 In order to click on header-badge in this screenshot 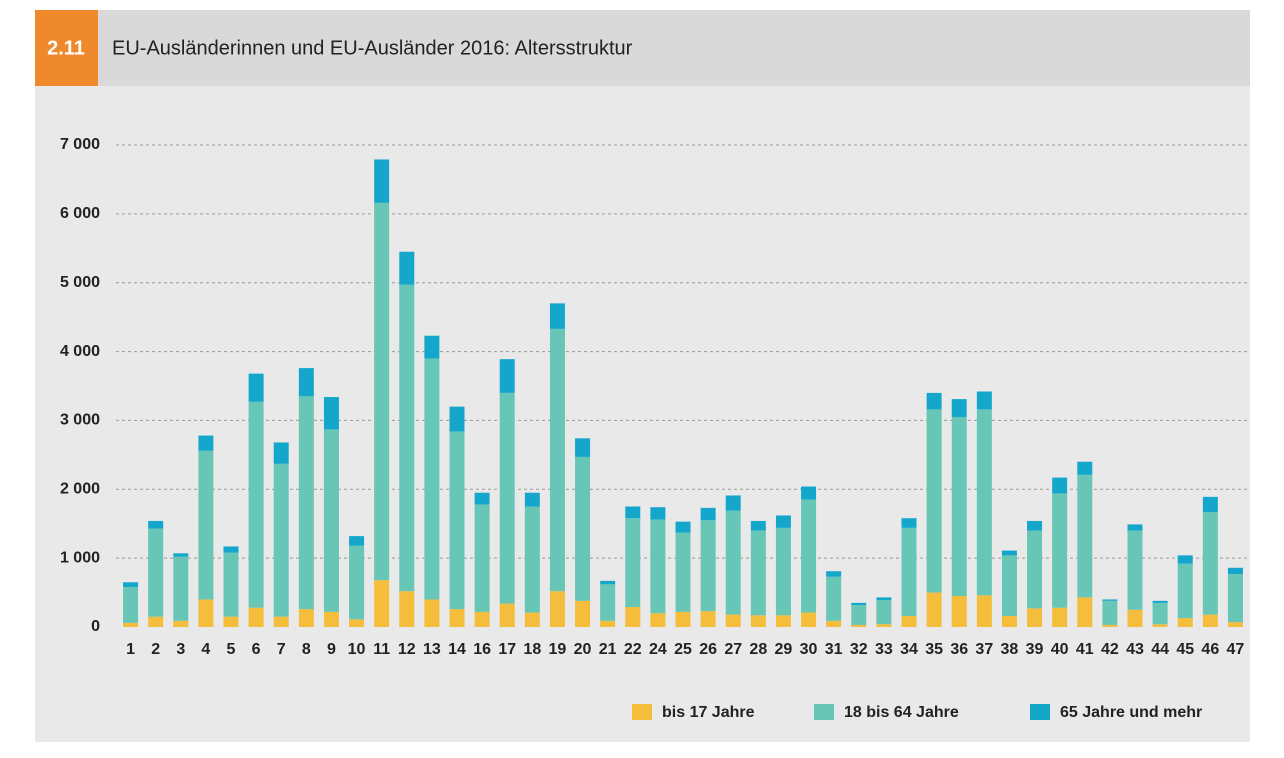, I will do `click(66, 48)`.